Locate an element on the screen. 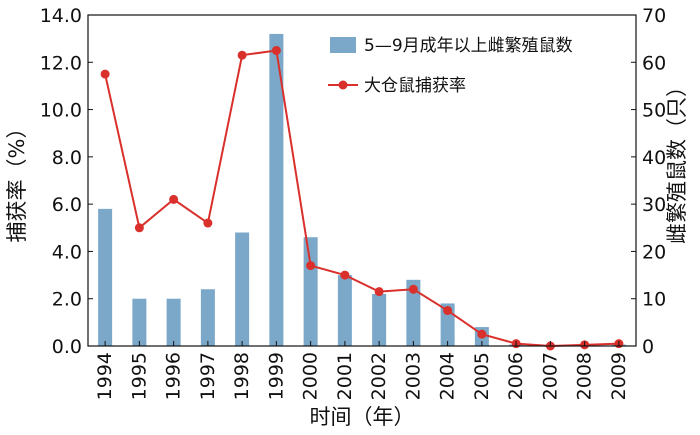  line-point-1995 is located at coordinates (139, 228).